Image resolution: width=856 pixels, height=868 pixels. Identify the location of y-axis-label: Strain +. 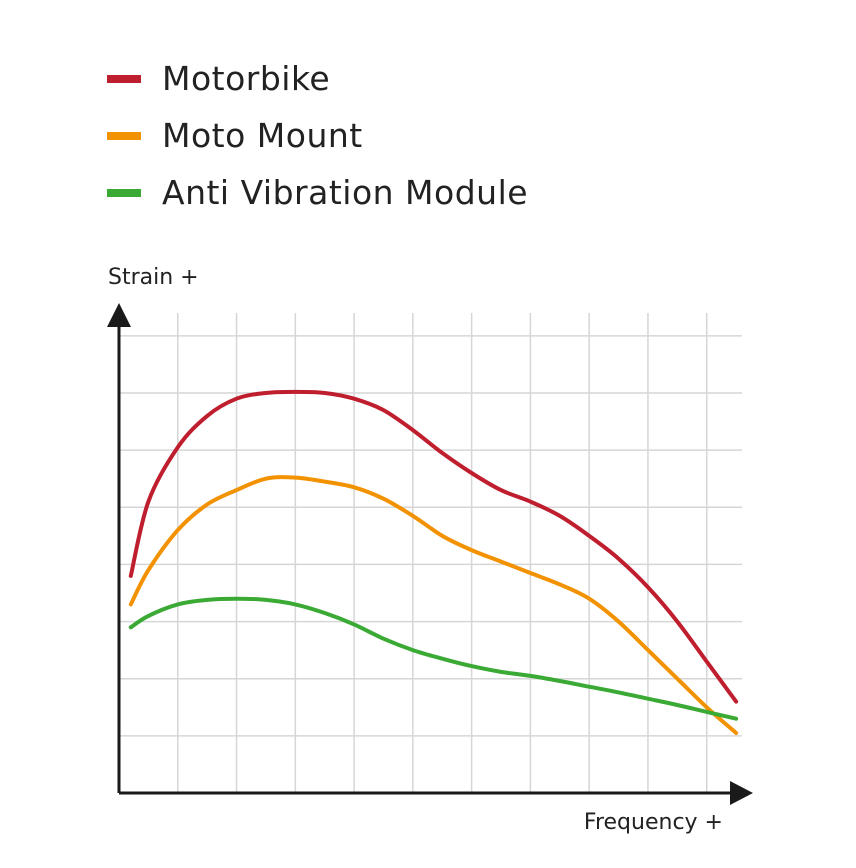
(153, 277).